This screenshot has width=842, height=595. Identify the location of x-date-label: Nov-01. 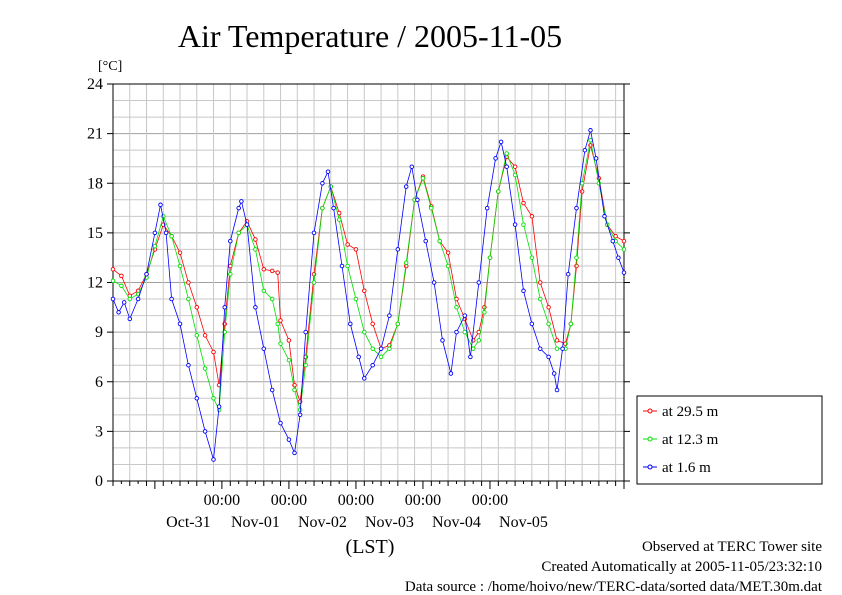
(255, 522).